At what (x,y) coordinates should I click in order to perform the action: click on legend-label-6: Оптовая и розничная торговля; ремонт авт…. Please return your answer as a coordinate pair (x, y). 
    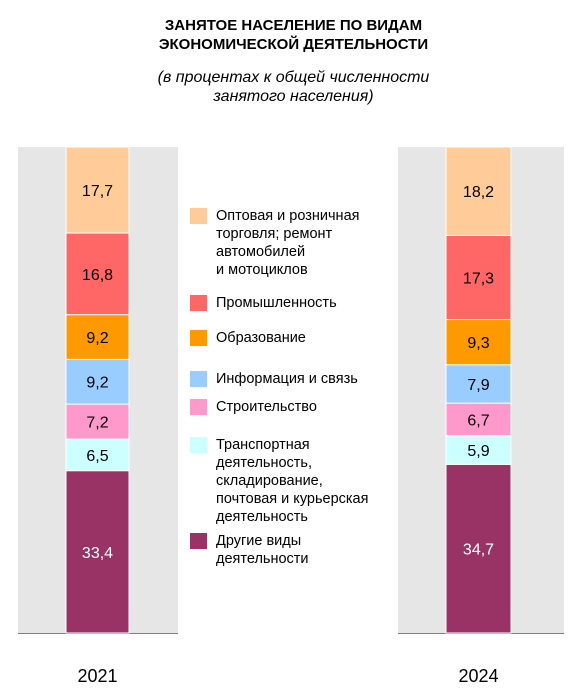
    Looking at the image, I should click on (288, 243).